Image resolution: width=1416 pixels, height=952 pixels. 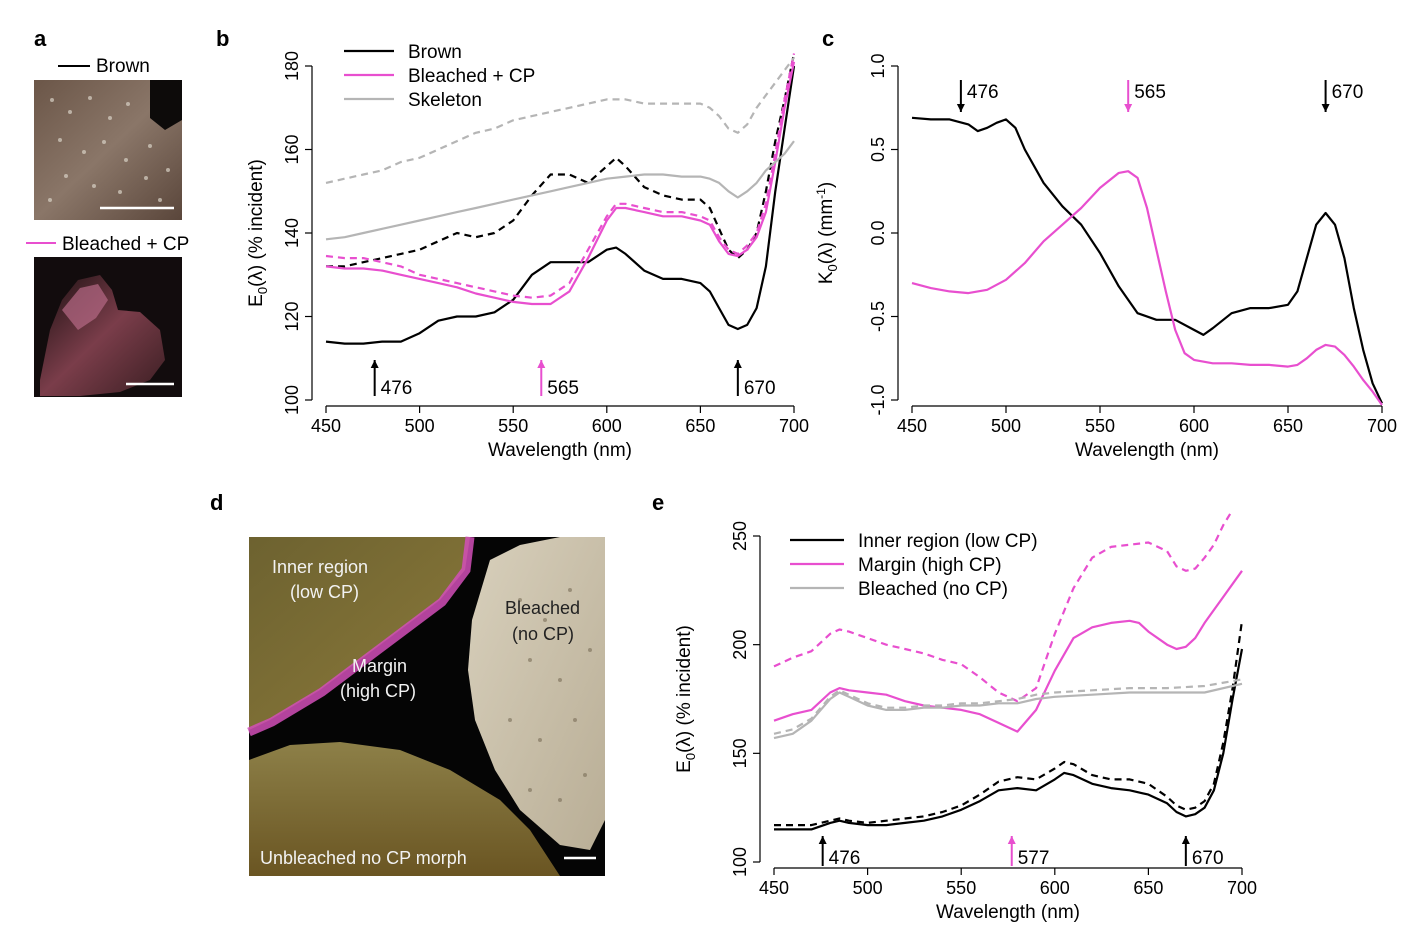 What do you see at coordinates (542, 608) in the screenshot?
I see `label-bleached: Bleached` at bounding box center [542, 608].